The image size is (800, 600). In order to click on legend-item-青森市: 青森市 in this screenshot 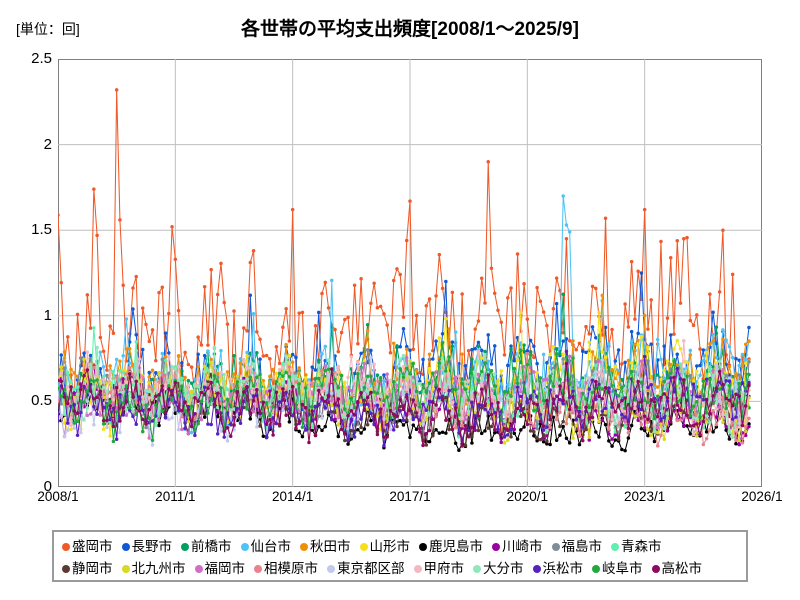, I will do `click(636, 547)`.